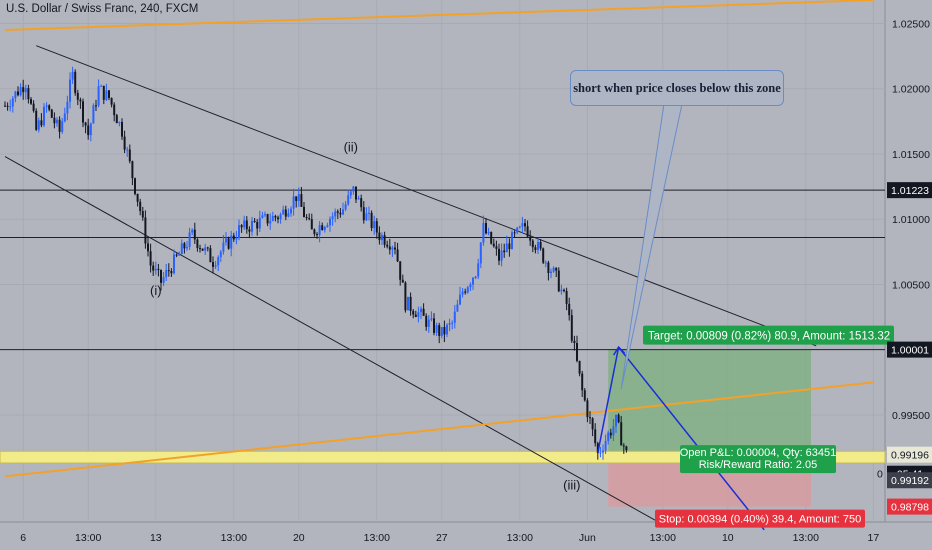  I want to click on yellow-zone, so click(443, 457).